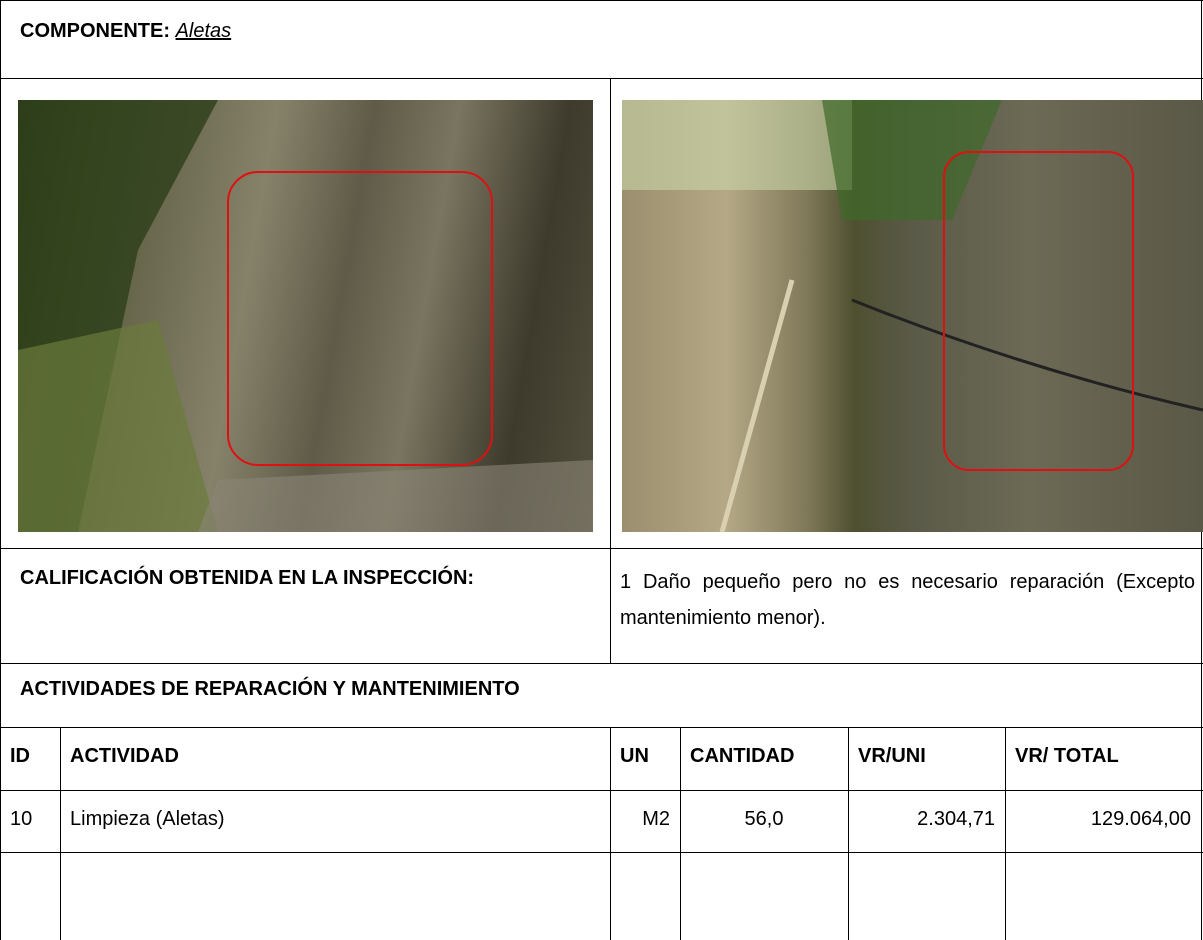 Image resolution: width=1203 pixels, height=940 pixels. What do you see at coordinates (20, 756) in the screenshot?
I see `column-header: ID` at bounding box center [20, 756].